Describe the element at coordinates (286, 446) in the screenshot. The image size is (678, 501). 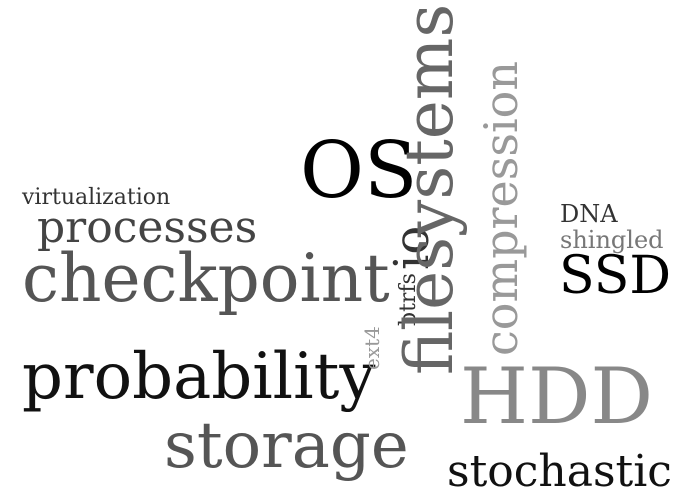
I see `word-storage: storage` at that location.